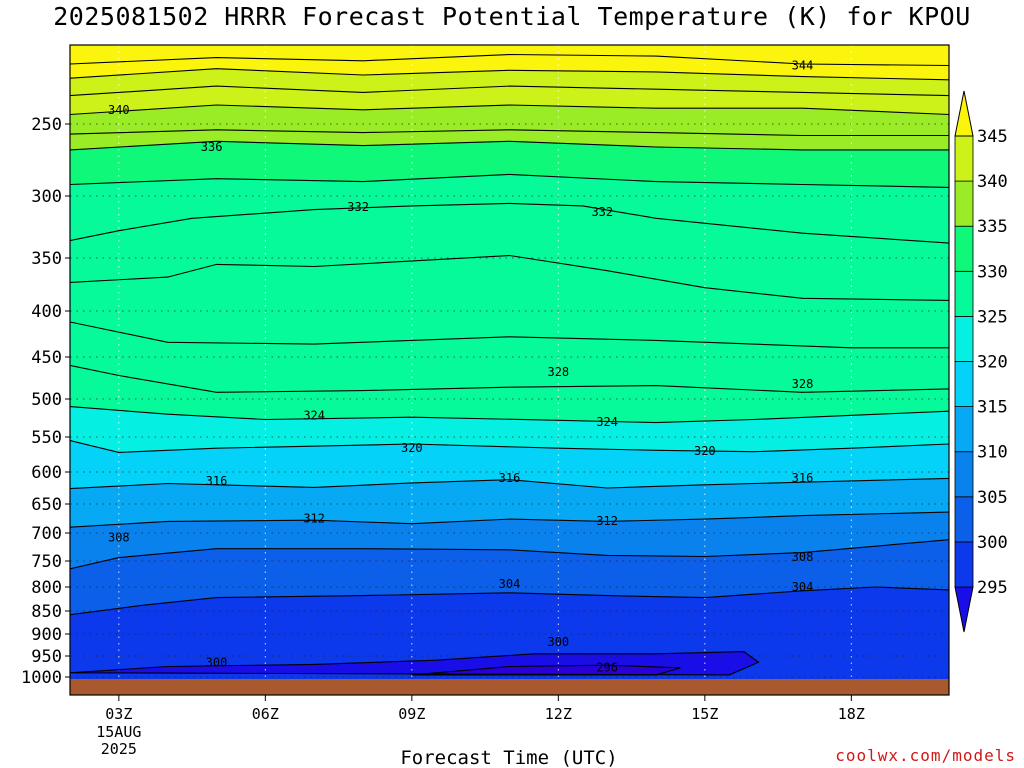 The height and width of the screenshot is (768, 1024). I want to click on contour-label: 308, so click(803, 557).